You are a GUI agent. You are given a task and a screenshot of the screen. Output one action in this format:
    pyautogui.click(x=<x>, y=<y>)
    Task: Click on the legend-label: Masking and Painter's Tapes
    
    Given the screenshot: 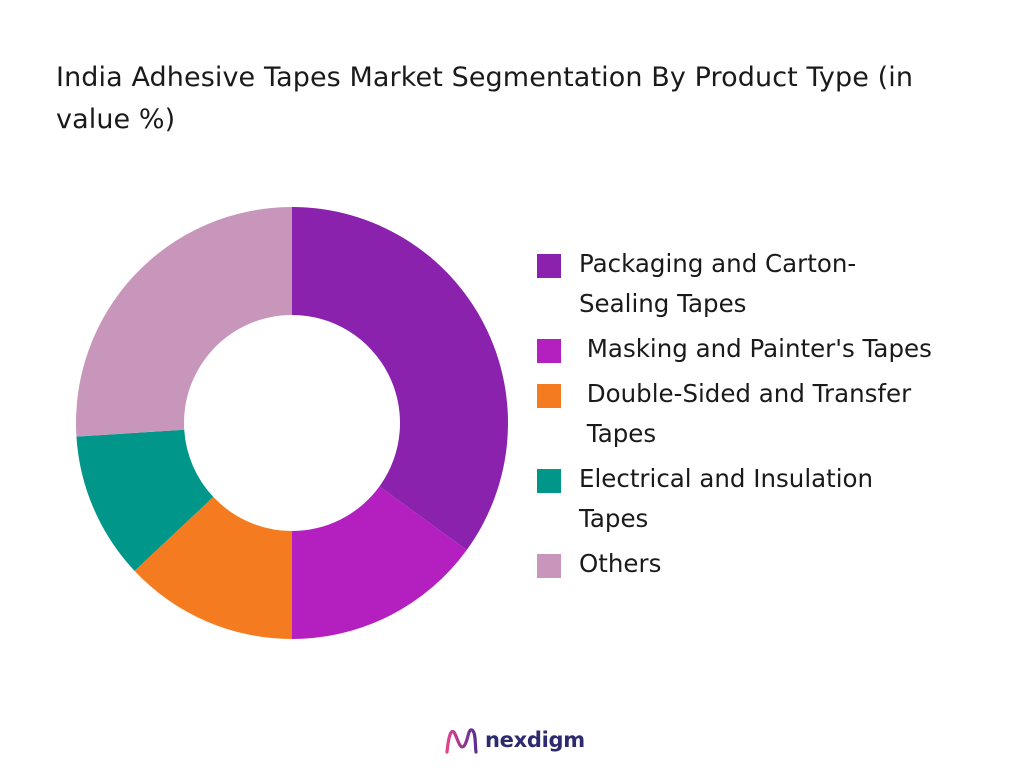 What is the action you would take?
    pyautogui.click(x=755, y=348)
    